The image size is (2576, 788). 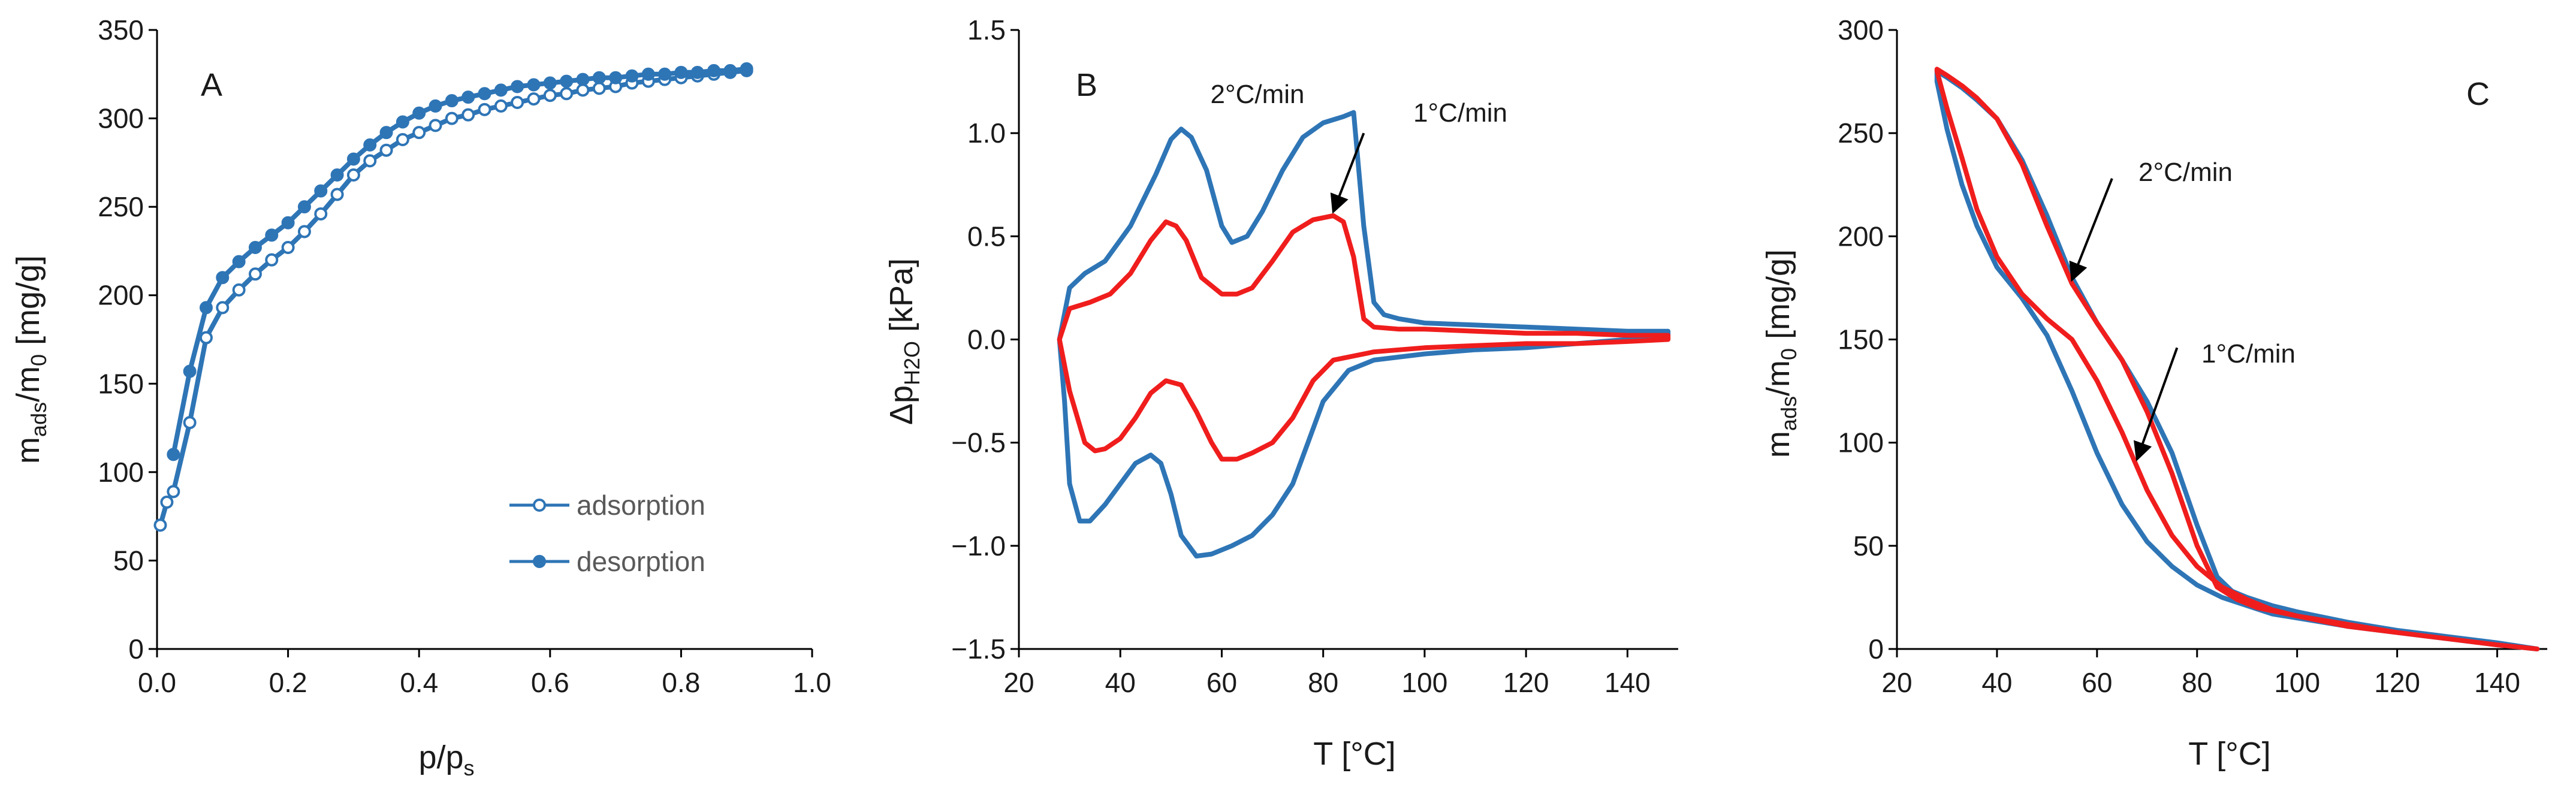 What do you see at coordinates (2185, 173) in the screenshot?
I see `annotation-c-2c-min: 2°C/min` at bounding box center [2185, 173].